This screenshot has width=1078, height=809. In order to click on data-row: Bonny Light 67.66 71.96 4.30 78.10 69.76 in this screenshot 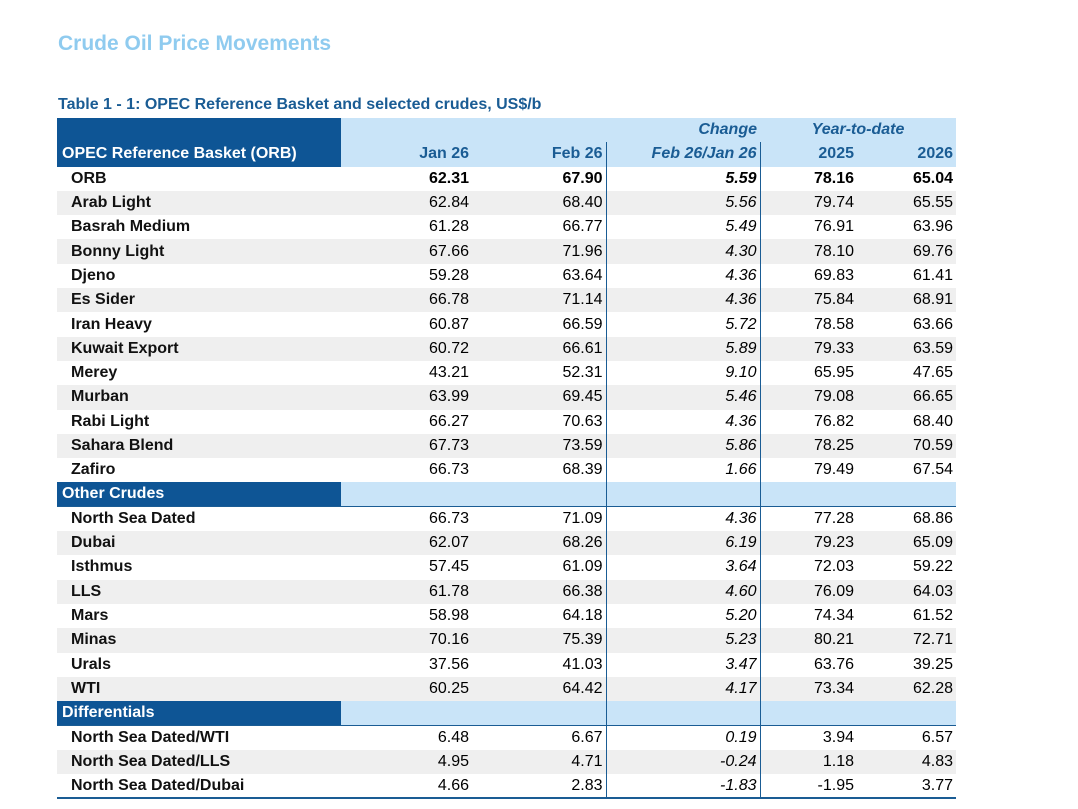, I will do `click(507, 251)`.